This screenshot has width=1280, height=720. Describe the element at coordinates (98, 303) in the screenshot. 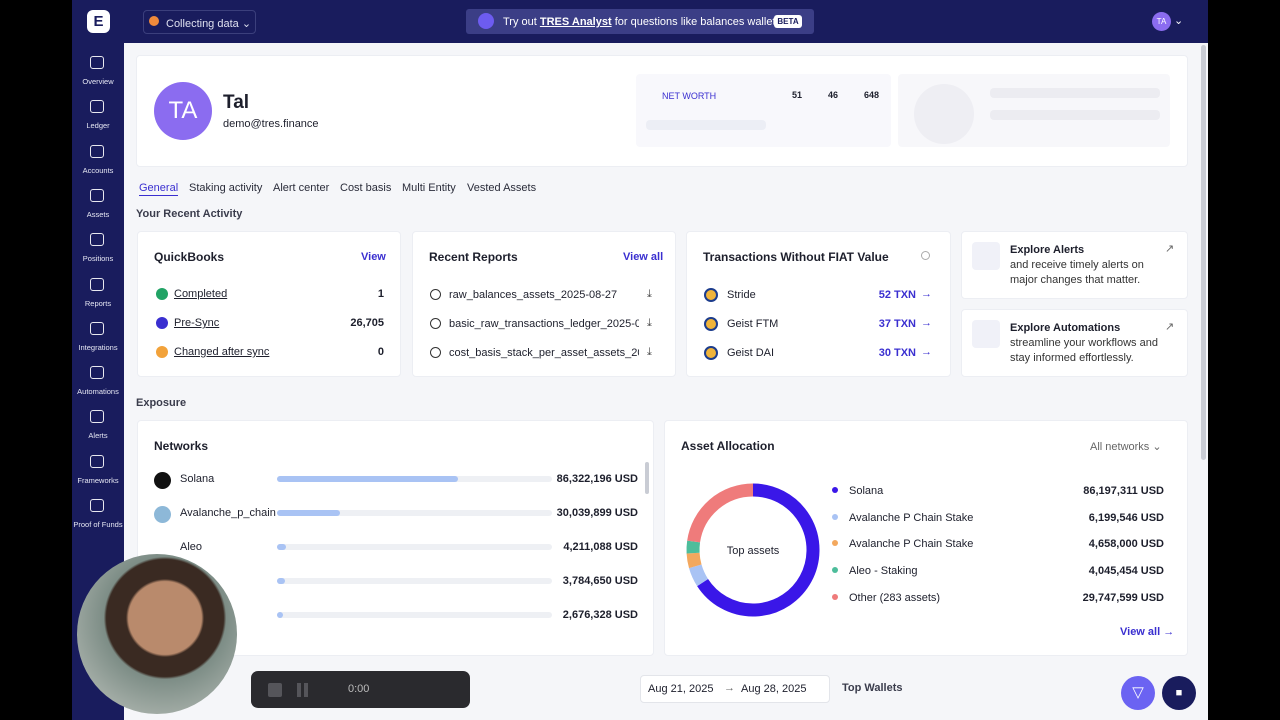

I see `nav-label: Reports` at that location.